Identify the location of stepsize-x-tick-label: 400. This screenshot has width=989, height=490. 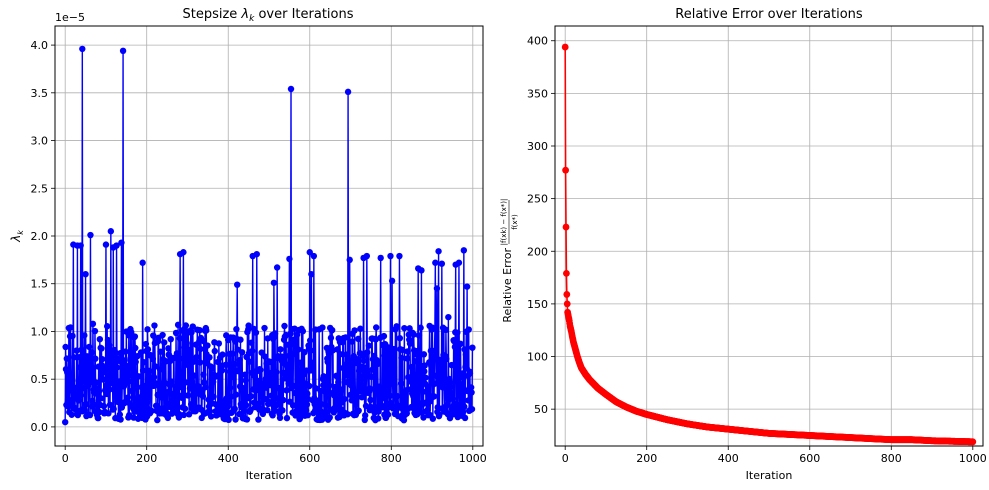
(228, 458).